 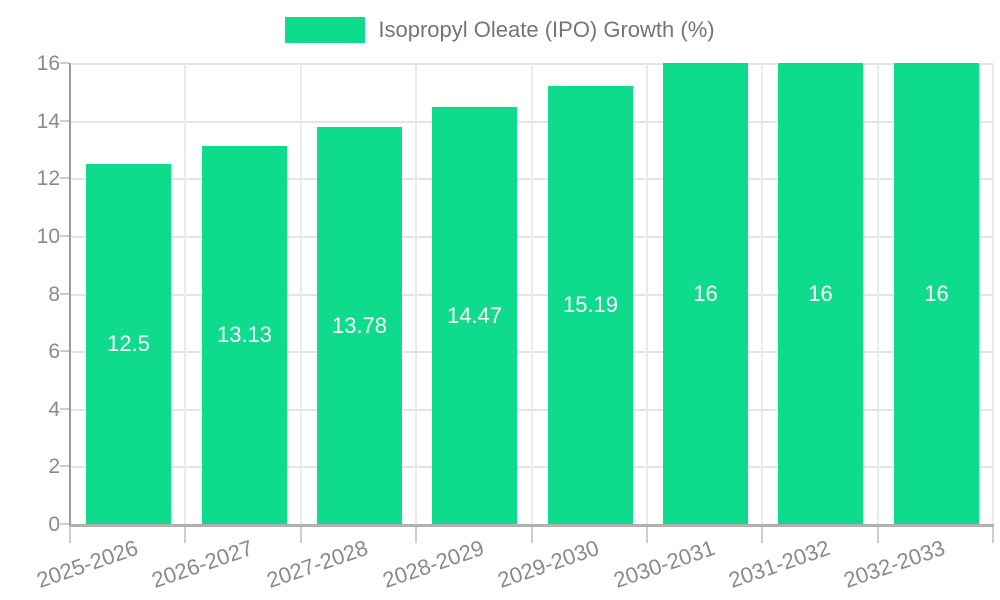 I want to click on y-tick-label: 14, so click(x=48, y=121).